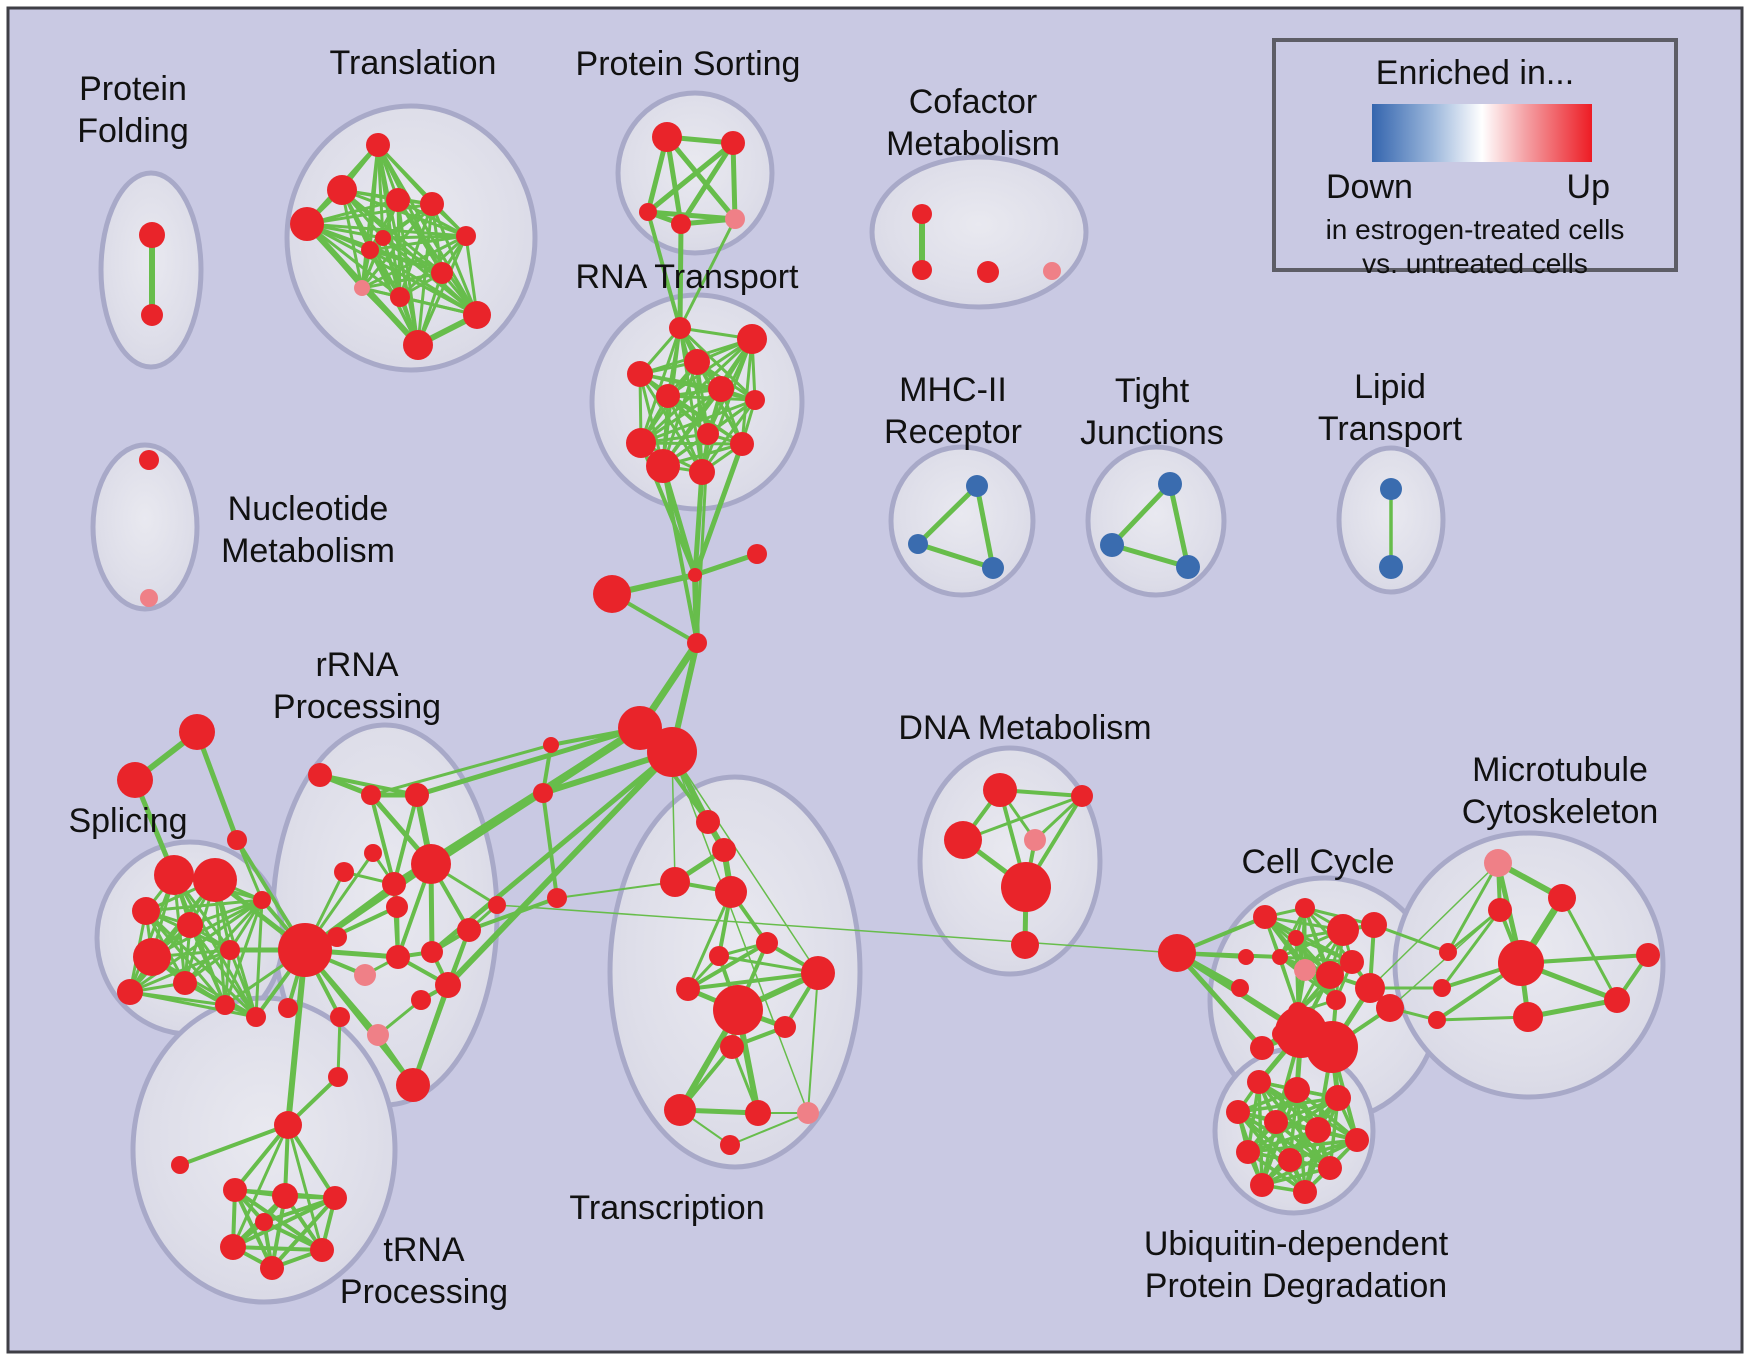 This screenshot has width=1750, height=1360. I want to click on edge-x15-x16, so click(769, 1129).